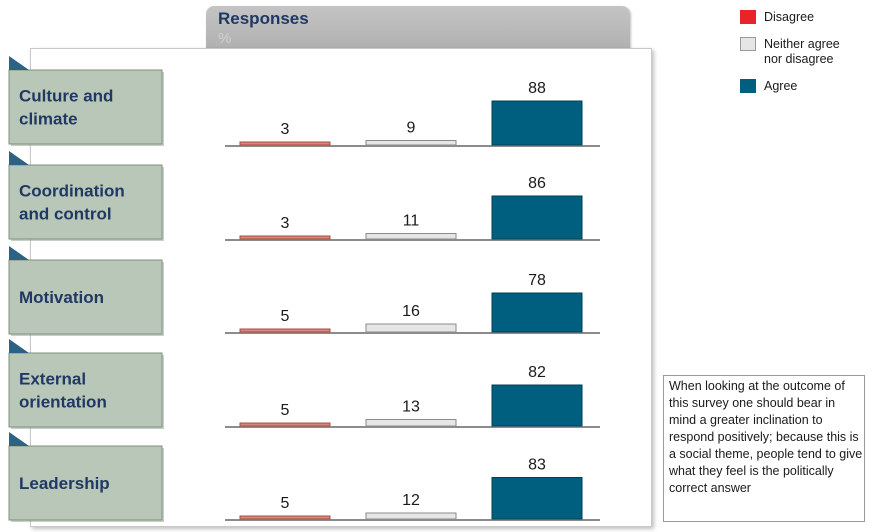 The width and height of the screenshot is (871, 532). Describe the element at coordinates (263, 18) in the screenshot. I see `chart-title: Responses` at that location.